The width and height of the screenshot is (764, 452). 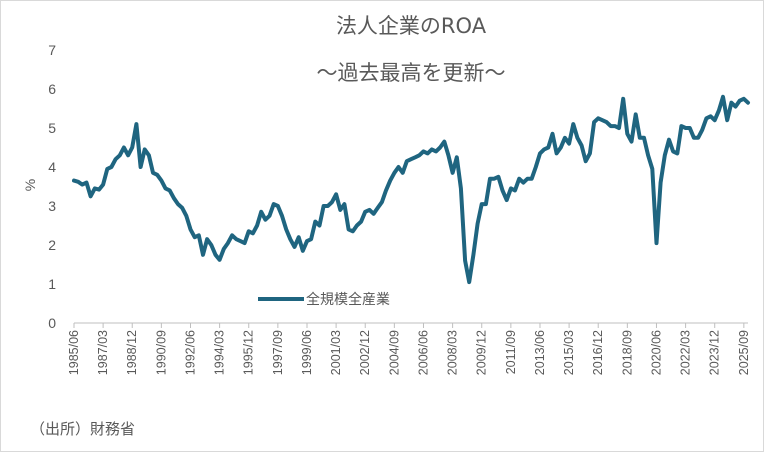 I want to click on chart-title-line-2: ～過去最高を更新～, so click(x=411, y=73).